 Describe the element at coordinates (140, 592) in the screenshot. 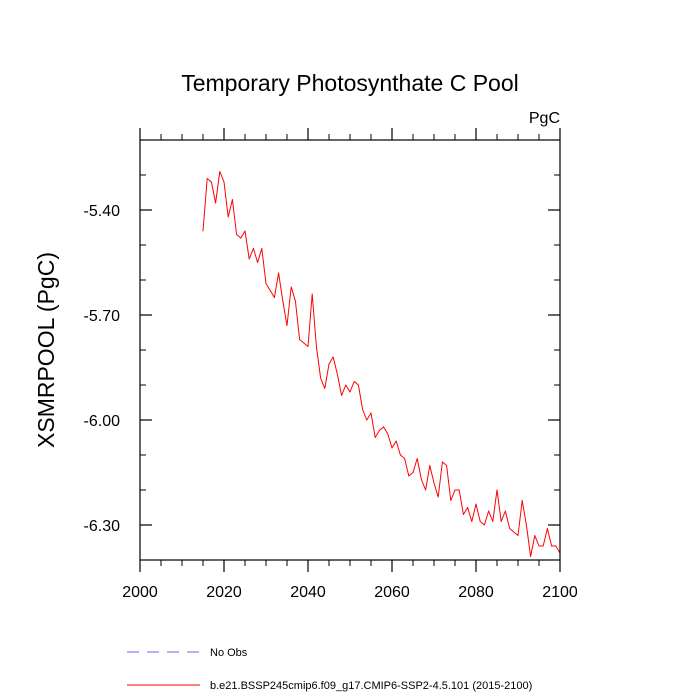

I see `x-tick-label: 2000` at that location.